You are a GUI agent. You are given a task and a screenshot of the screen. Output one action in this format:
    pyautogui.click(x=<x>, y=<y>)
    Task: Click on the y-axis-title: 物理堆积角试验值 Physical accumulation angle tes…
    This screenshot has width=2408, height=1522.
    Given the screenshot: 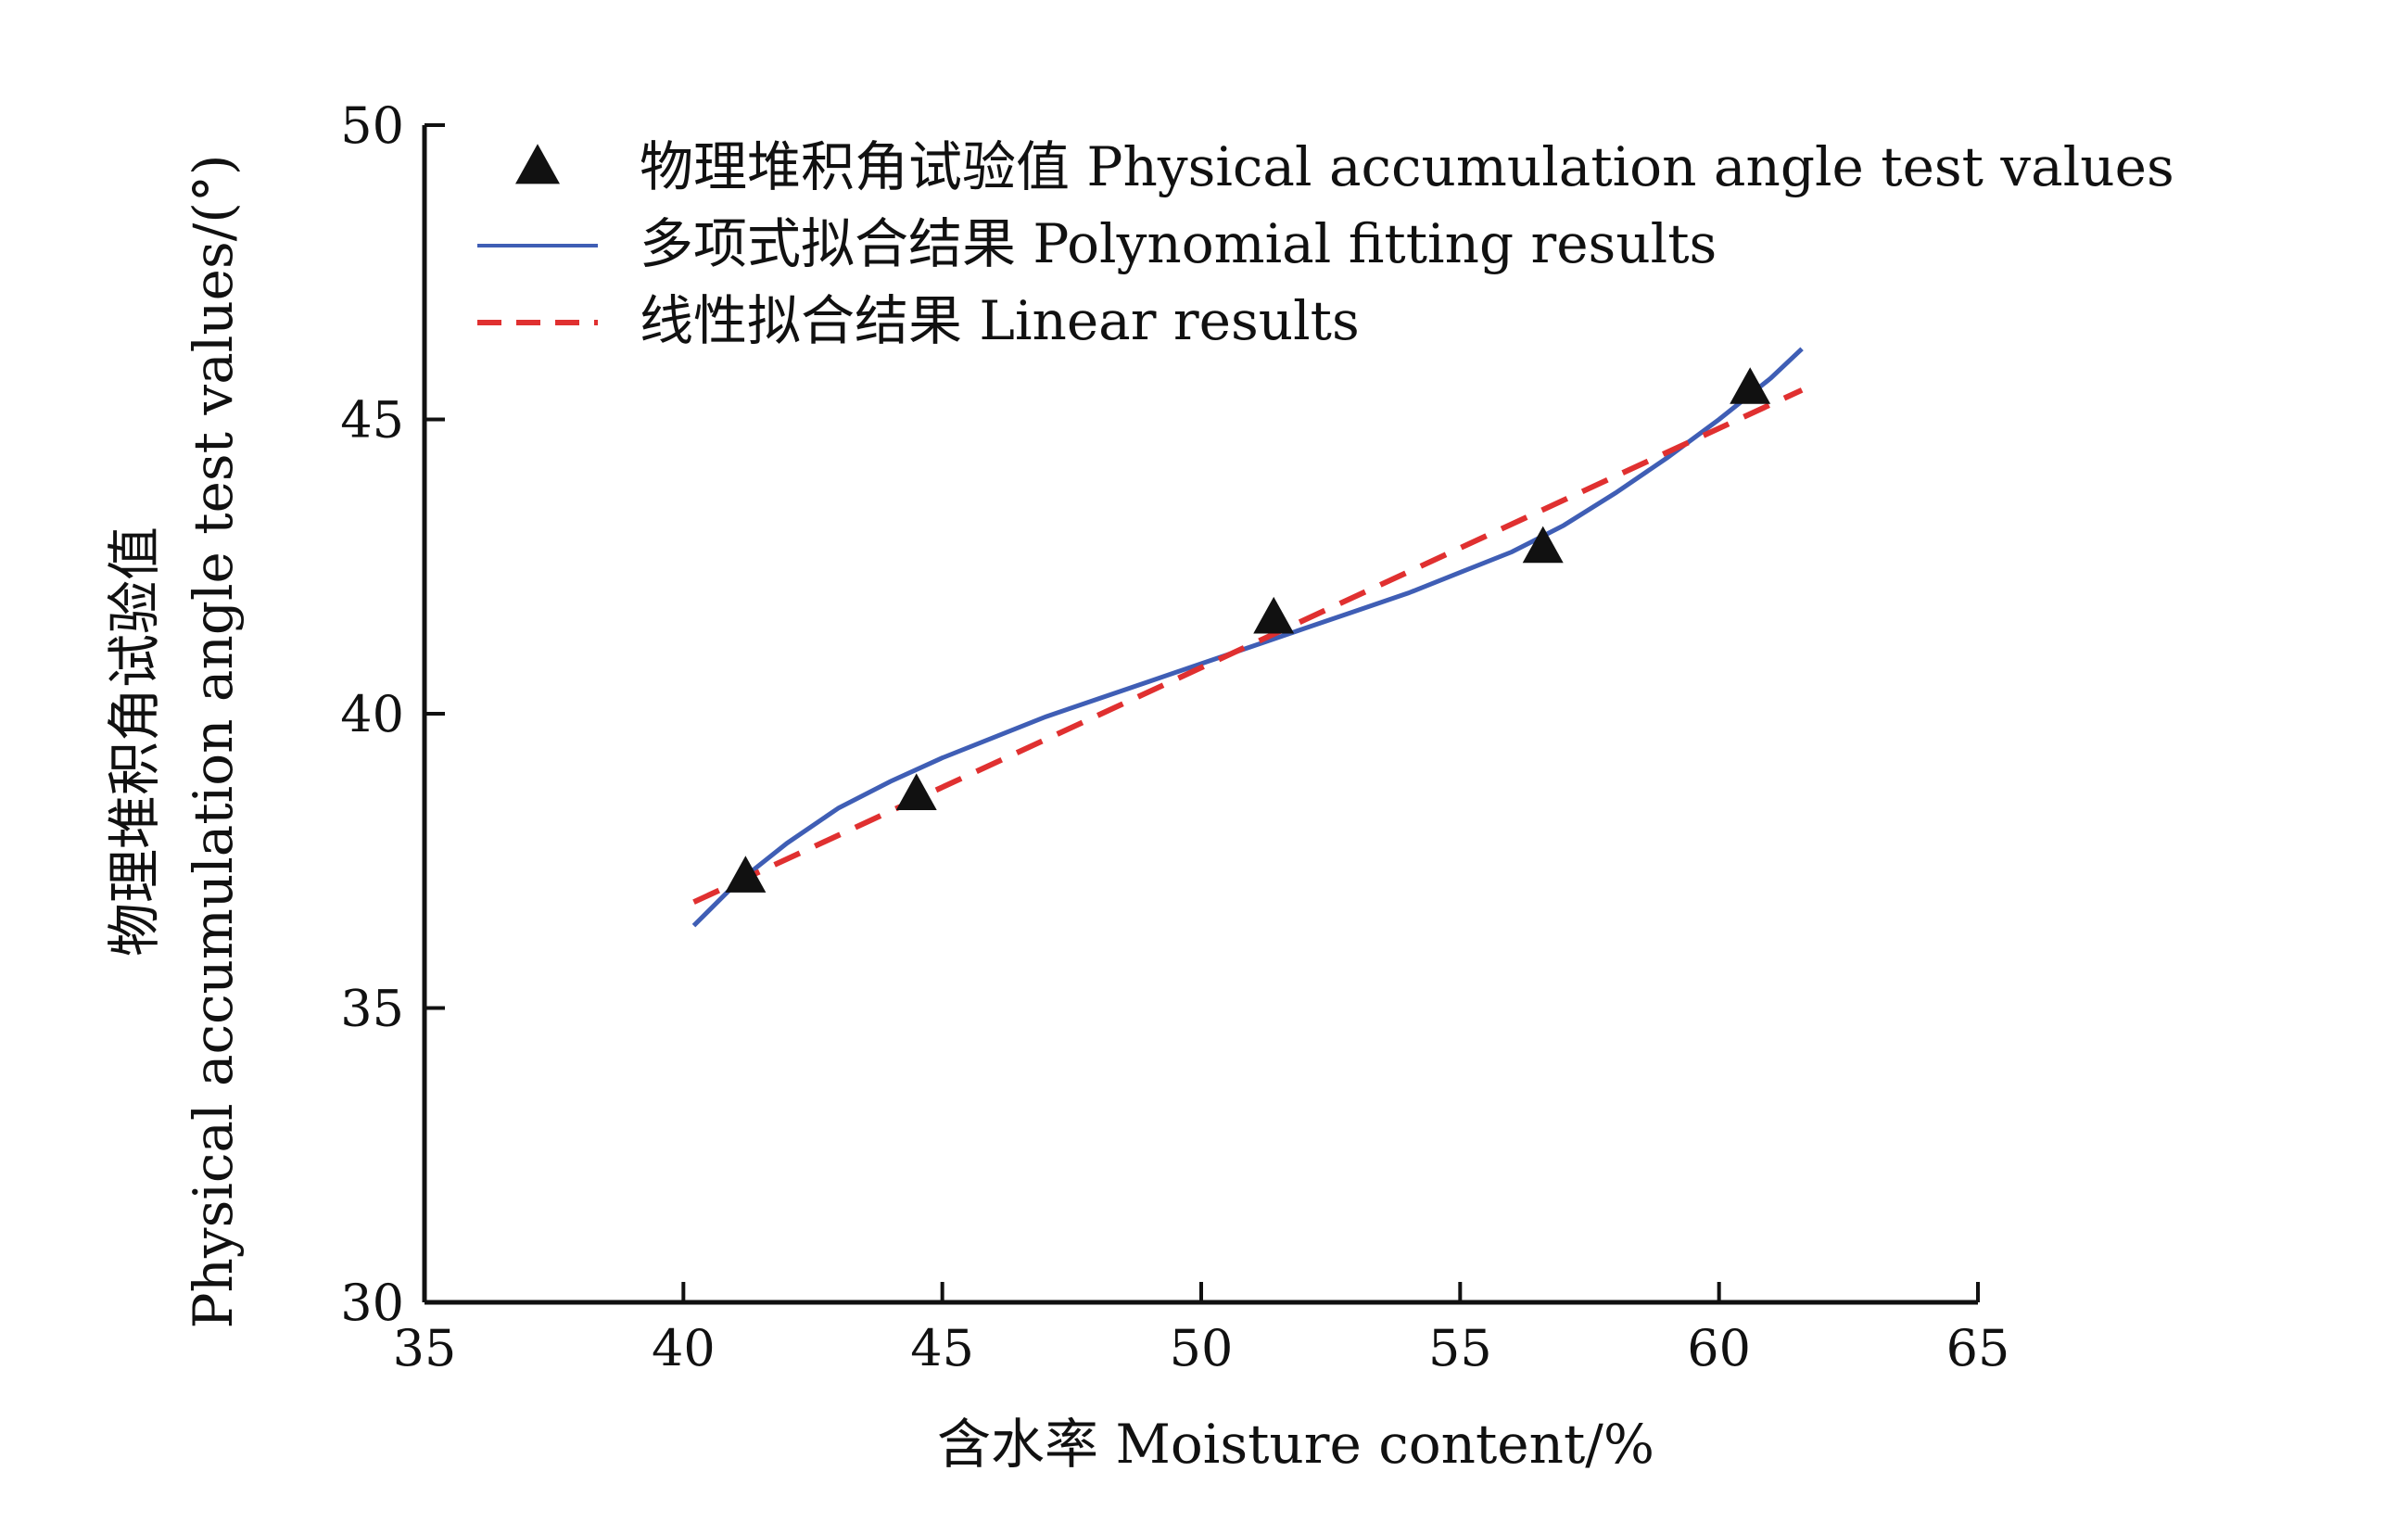 What is the action you would take?
    pyautogui.click(x=174, y=741)
    